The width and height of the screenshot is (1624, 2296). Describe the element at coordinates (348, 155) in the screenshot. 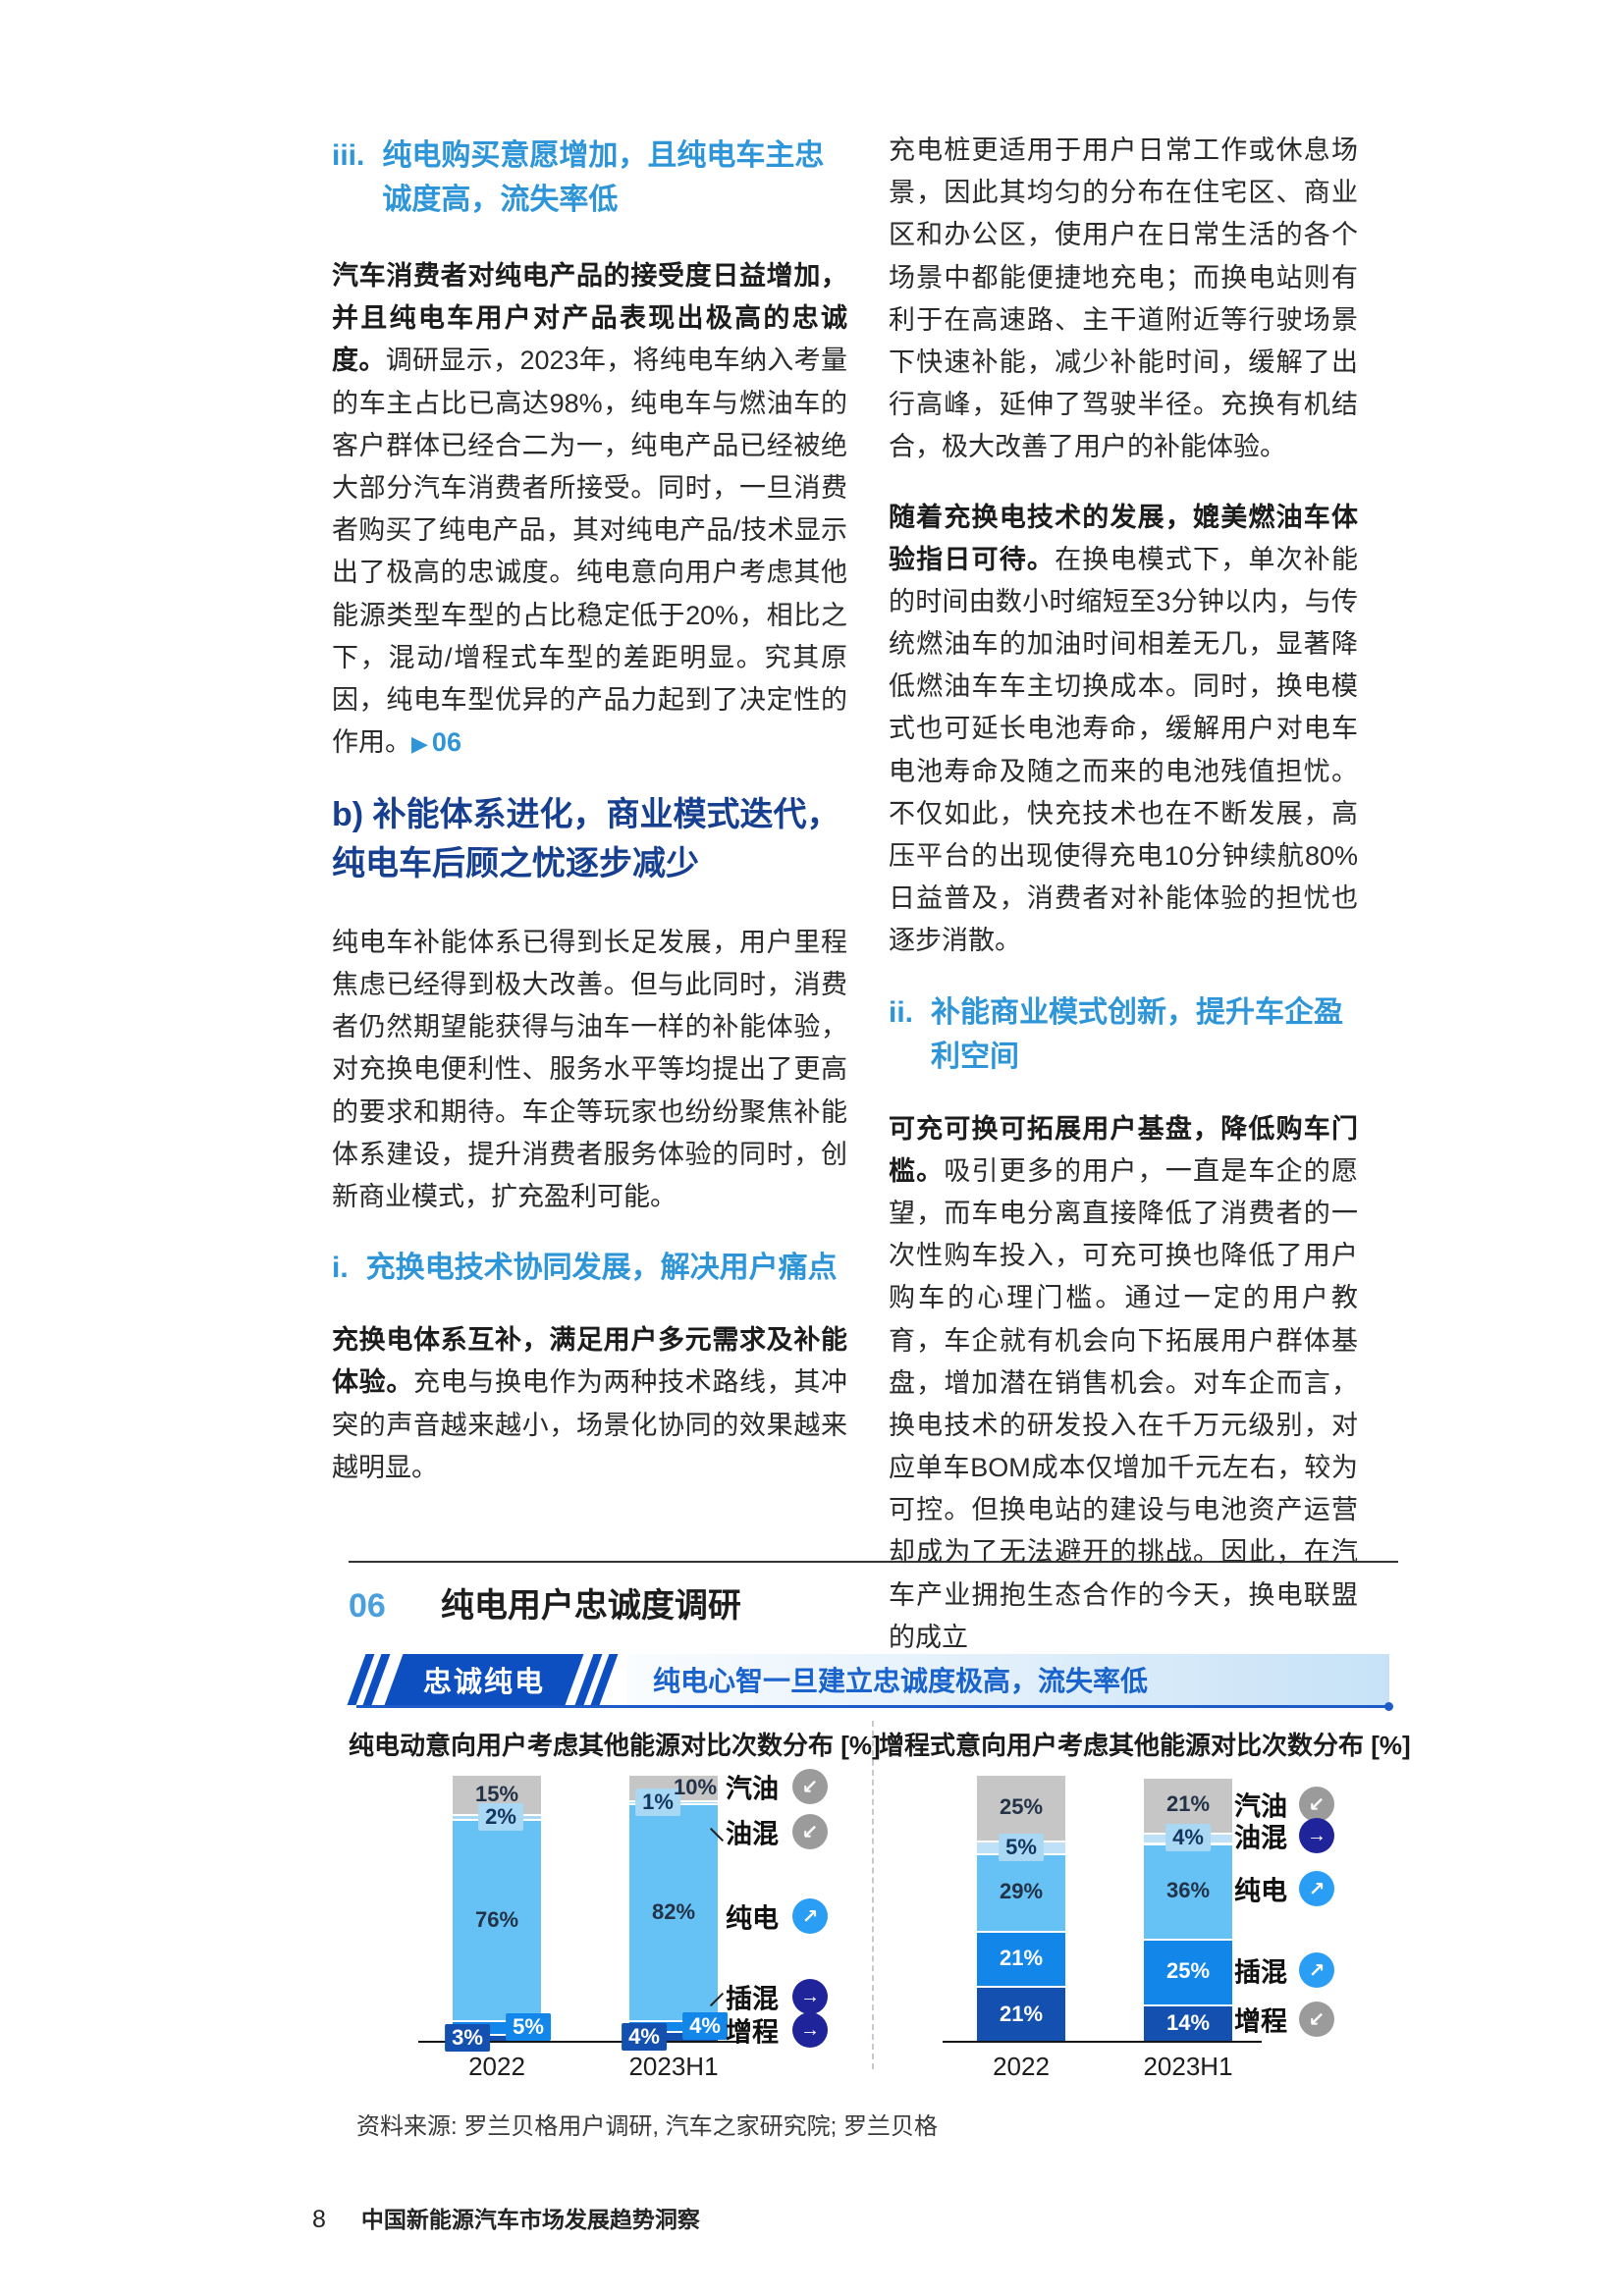

I see `heading-marker: iii.` at that location.